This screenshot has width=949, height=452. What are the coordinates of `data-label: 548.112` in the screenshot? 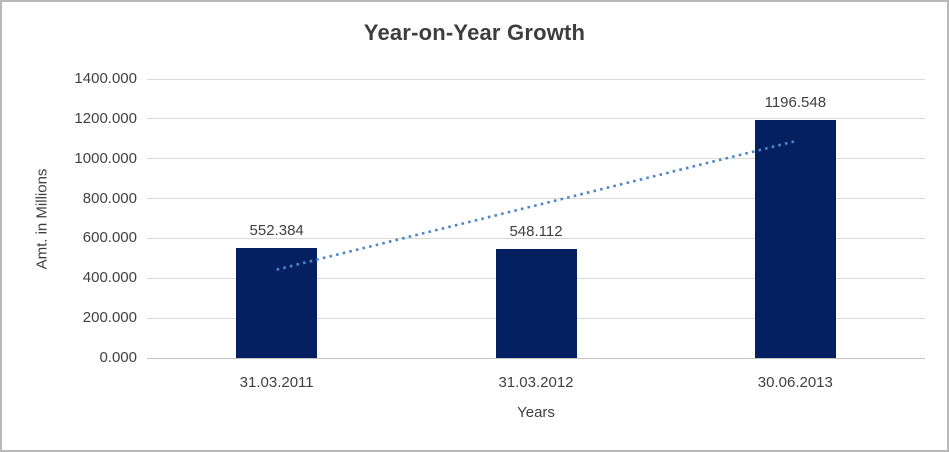 It's located at (536, 231).